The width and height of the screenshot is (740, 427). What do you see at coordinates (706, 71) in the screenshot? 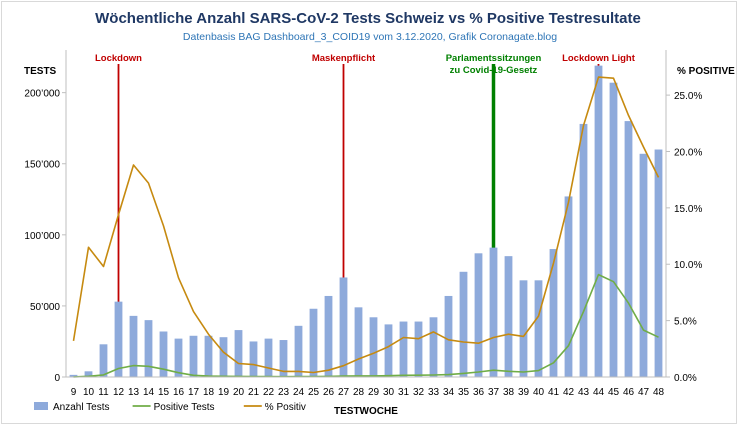
I see `y-axis-right-label: % POSITIVE` at bounding box center [706, 71].